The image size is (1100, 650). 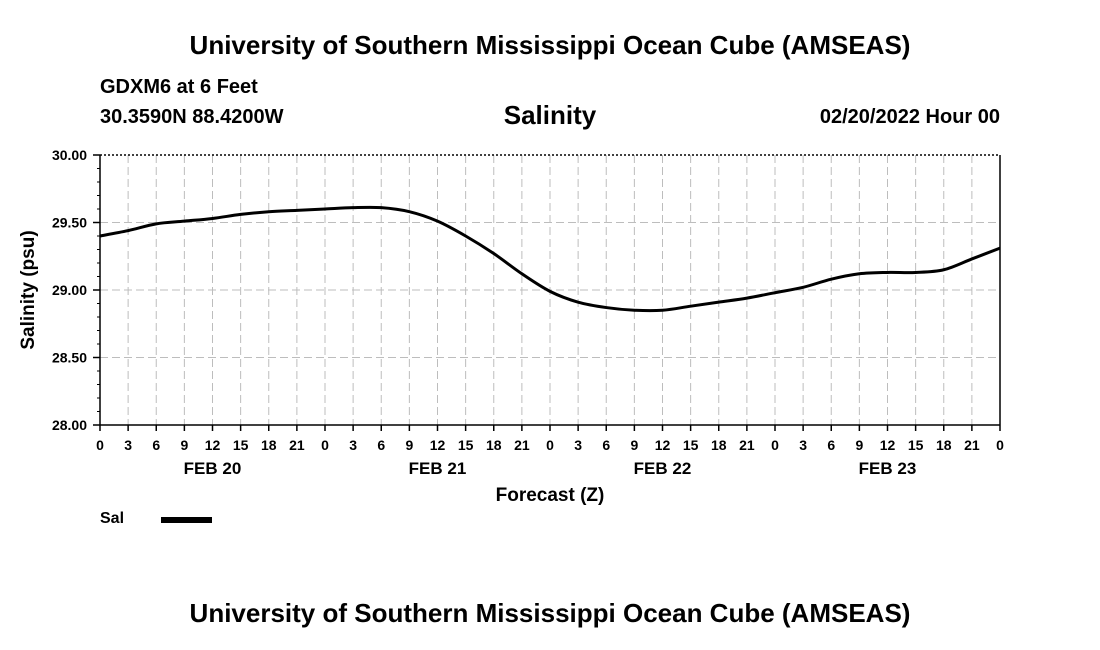 What do you see at coordinates (112, 518) in the screenshot?
I see `legend-label: Sal` at bounding box center [112, 518].